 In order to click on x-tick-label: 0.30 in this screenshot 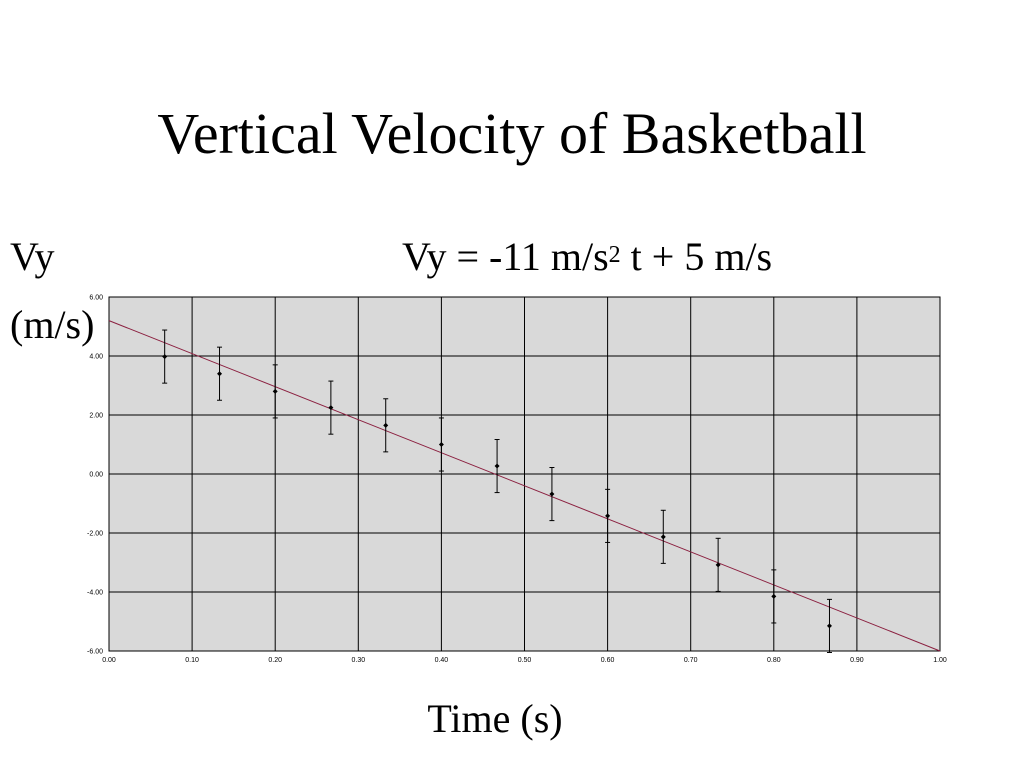, I will do `click(358, 660)`.